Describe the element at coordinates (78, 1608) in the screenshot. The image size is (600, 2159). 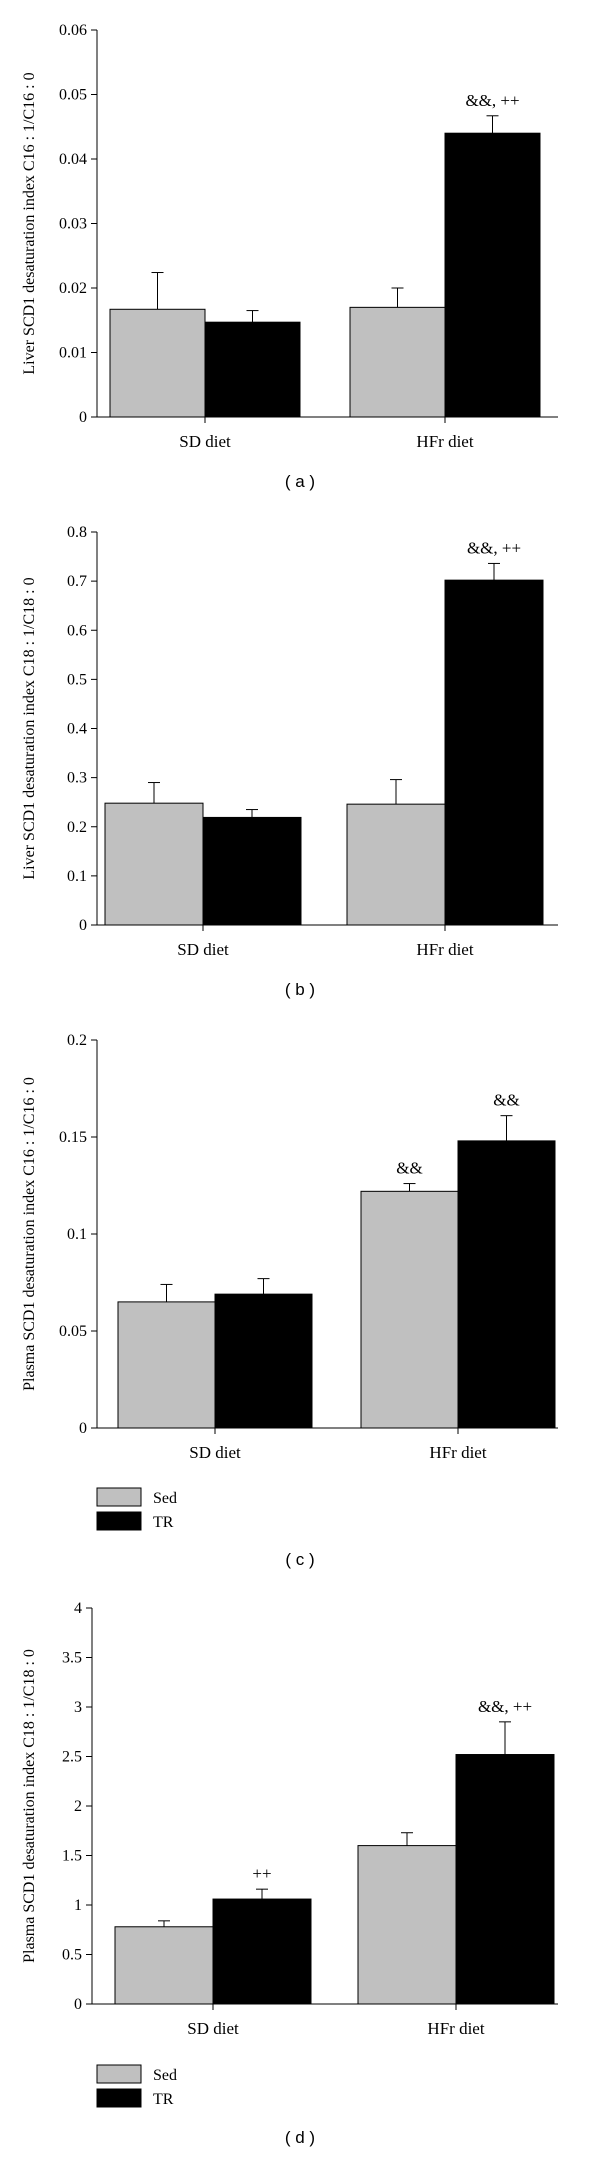
I see `y-tick-label: 4` at that location.